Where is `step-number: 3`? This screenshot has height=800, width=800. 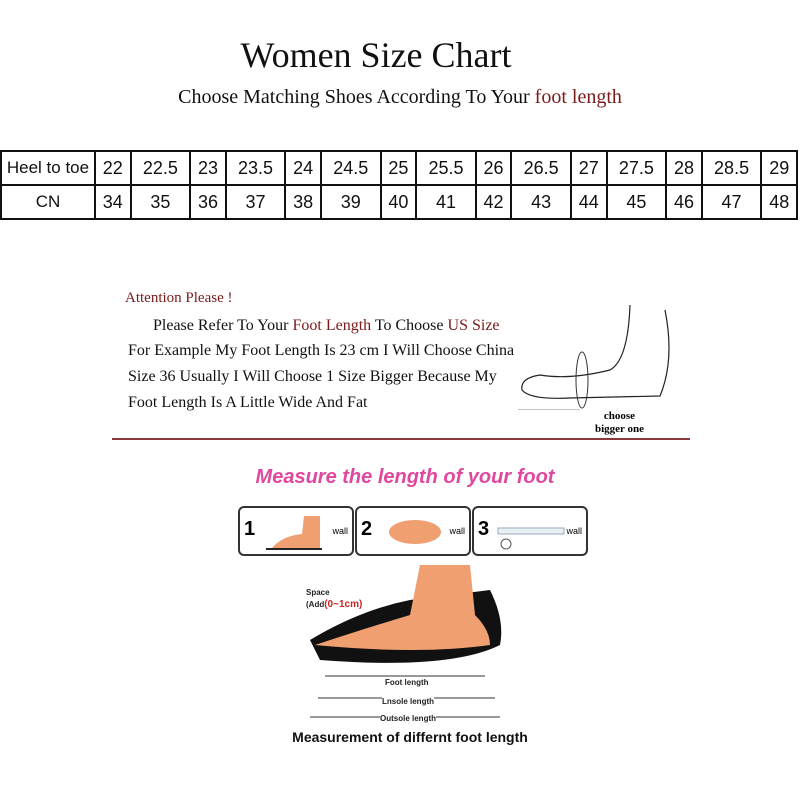
step-number: 3 is located at coordinates (484, 529).